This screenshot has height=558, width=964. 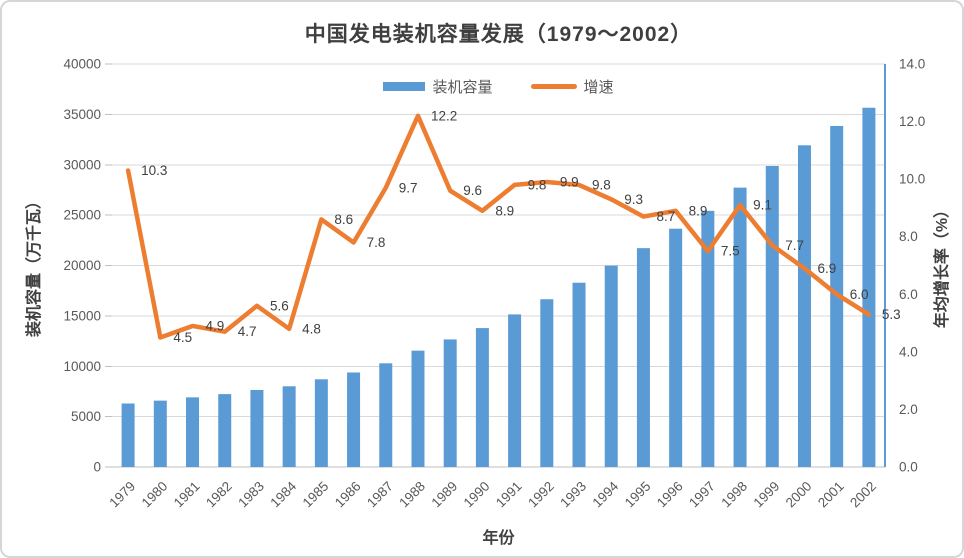 What do you see at coordinates (450, 403) in the screenshot?
I see `bar-1989` at bounding box center [450, 403].